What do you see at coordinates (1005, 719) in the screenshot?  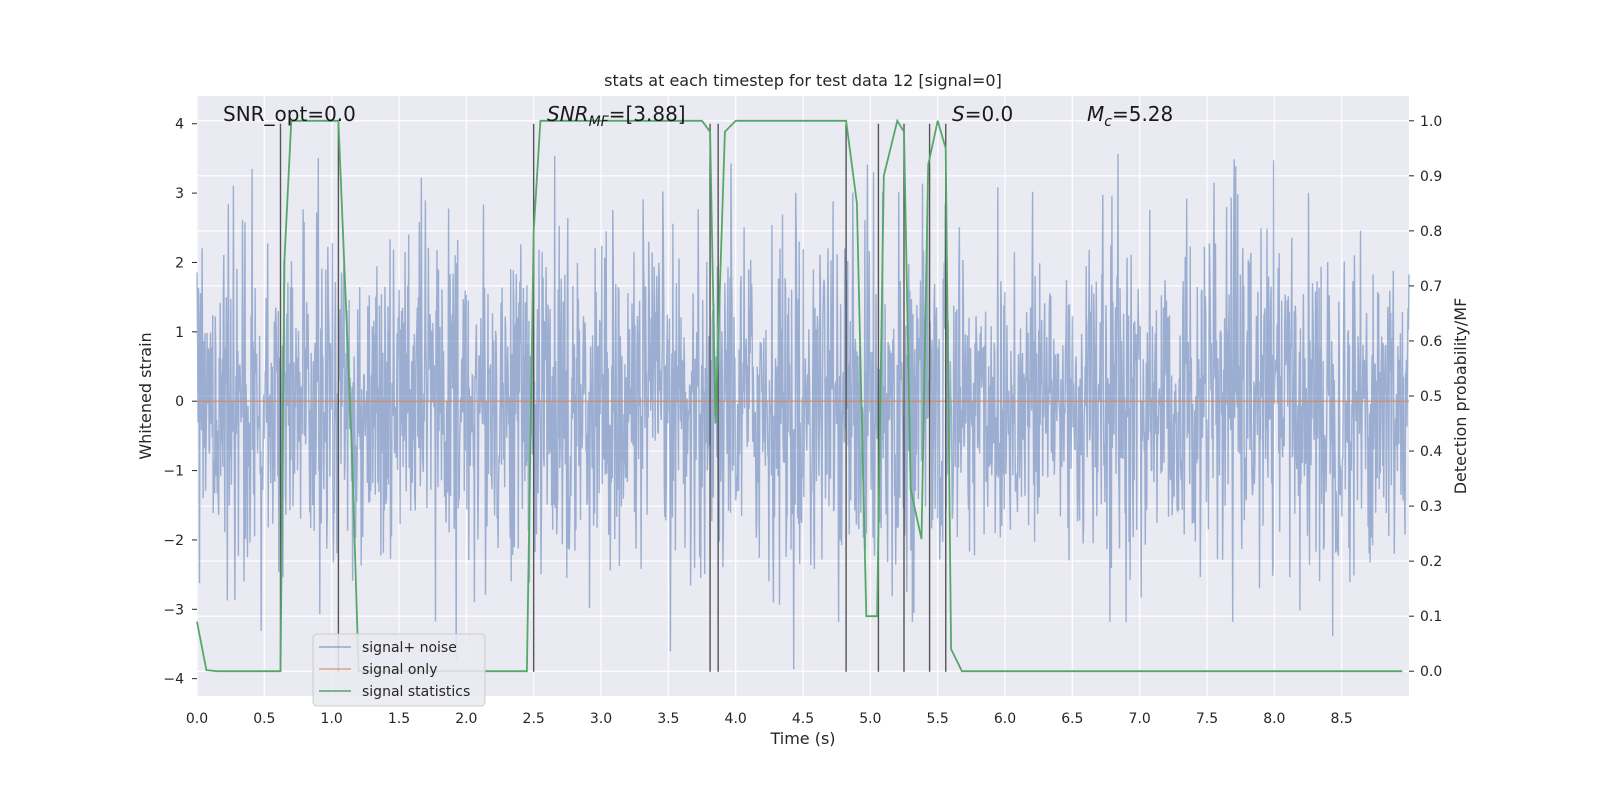 I see `x-tick-label: 6.0` at bounding box center [1005, 719].